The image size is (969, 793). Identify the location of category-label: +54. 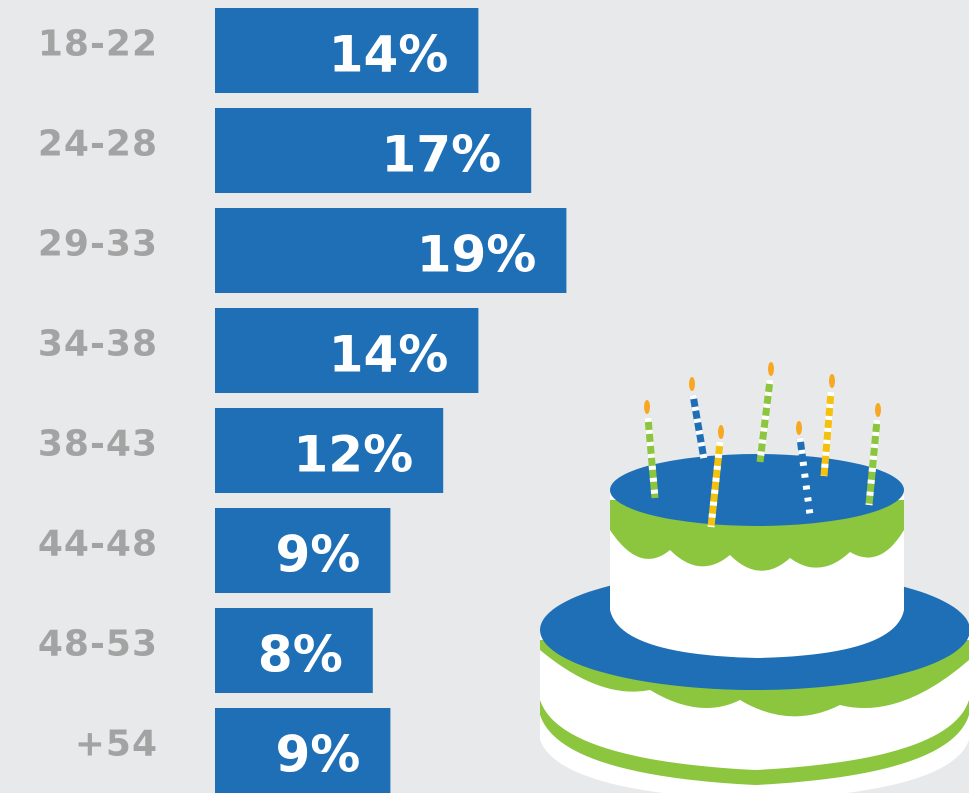
(116, 744).